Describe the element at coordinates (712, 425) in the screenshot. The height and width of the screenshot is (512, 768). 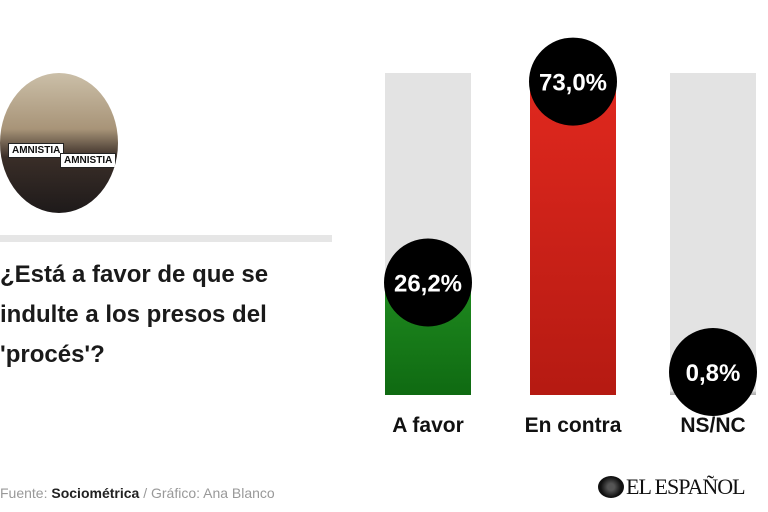
I see `category-label: NS/NC` at that location.